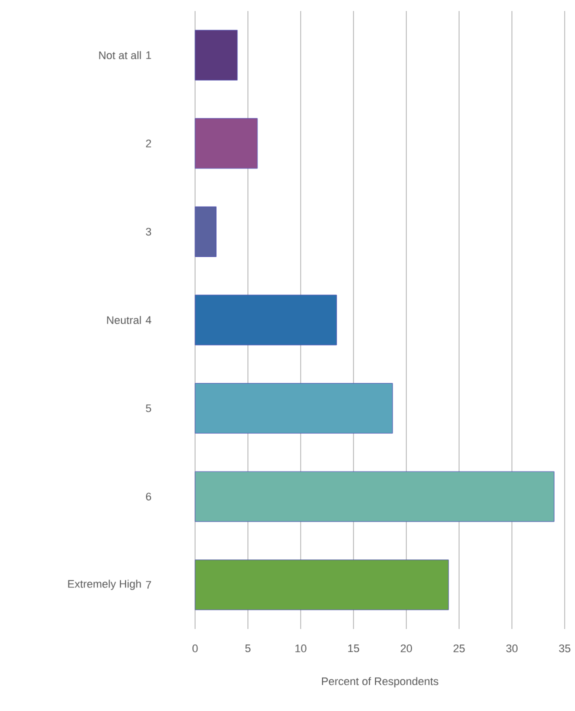  Describe the element at coordinates (406, 648) in the screenshot. I see `x-tick-label: 20` at that location.